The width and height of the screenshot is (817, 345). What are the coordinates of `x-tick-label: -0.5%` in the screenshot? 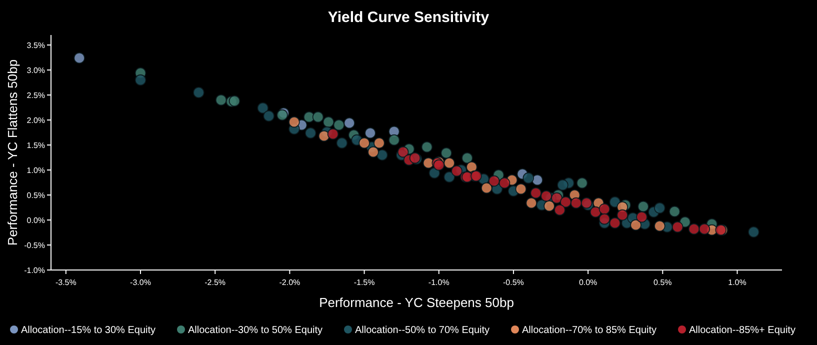 It's located at (513, 282).